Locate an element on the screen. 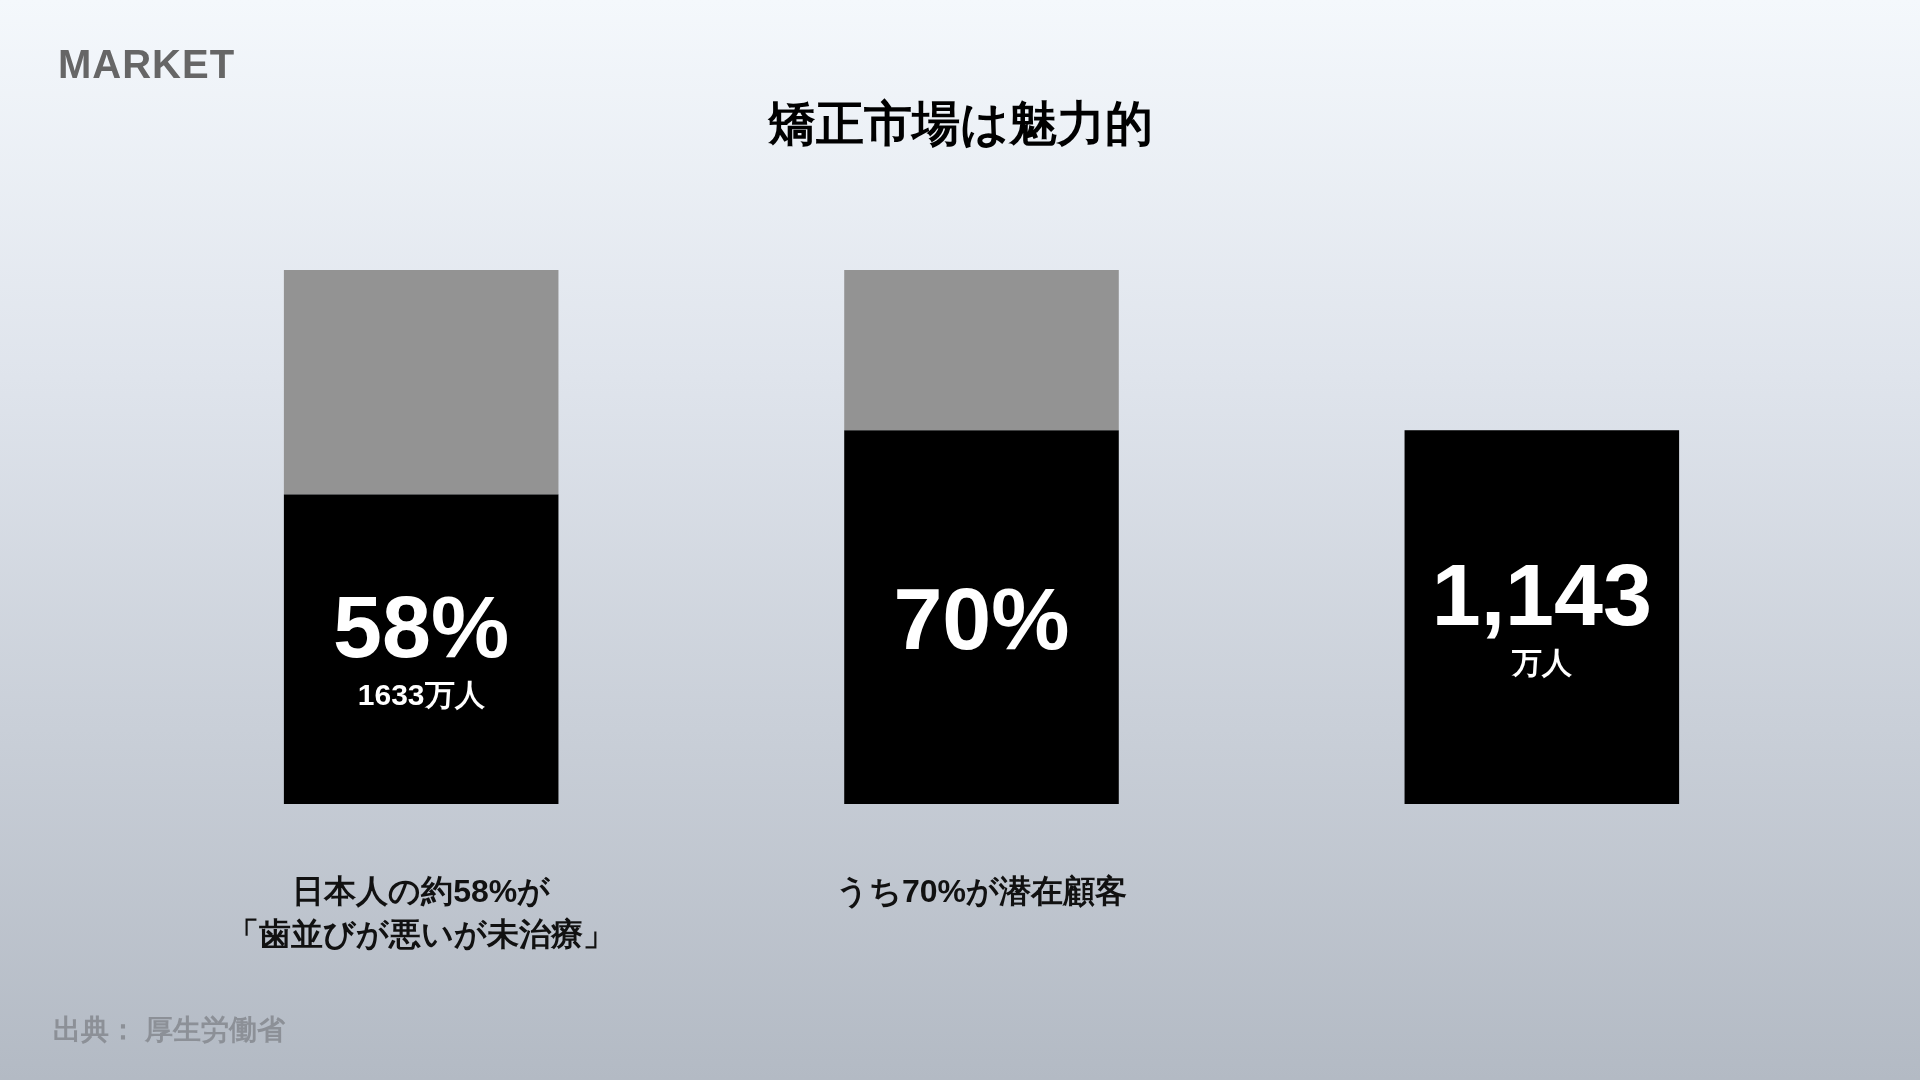 The height and width of the screenshot is (1080, 1920). x-tick-label: うち70%が潜在顧客 is located at coordinates (981, 891).